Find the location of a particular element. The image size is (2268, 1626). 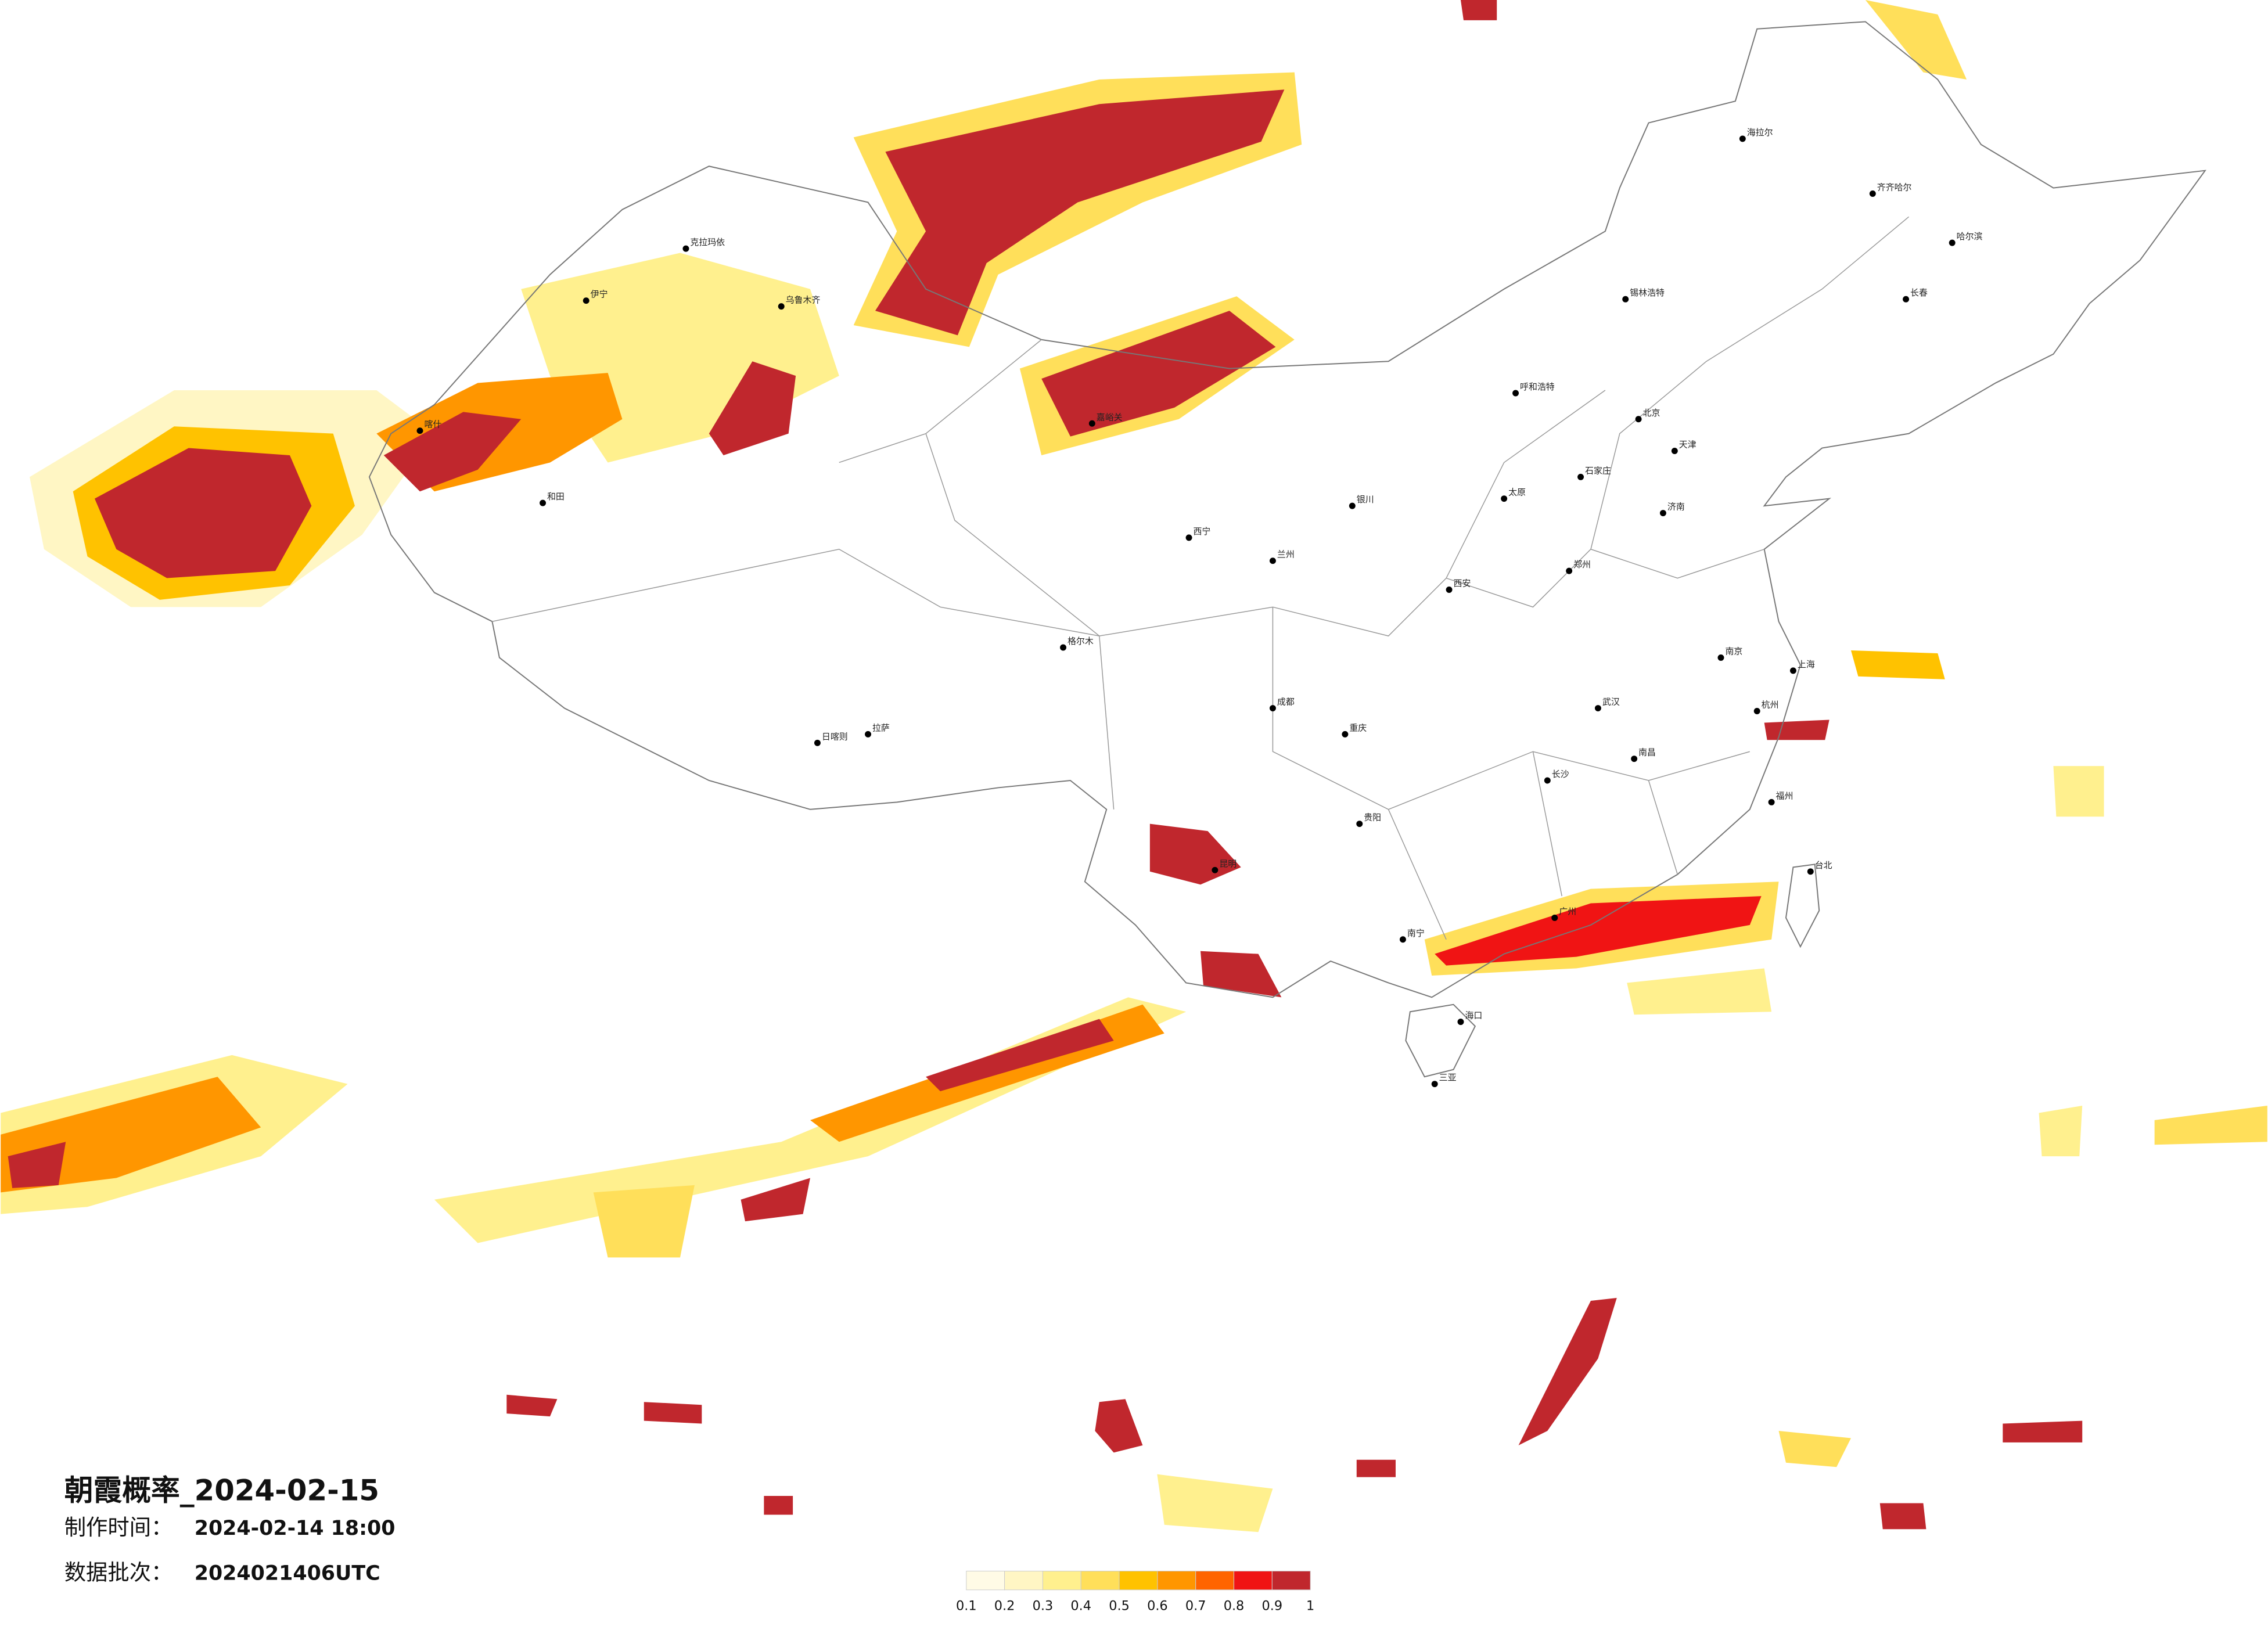

city-label: 广州 is located at coordinates (1567, 911).